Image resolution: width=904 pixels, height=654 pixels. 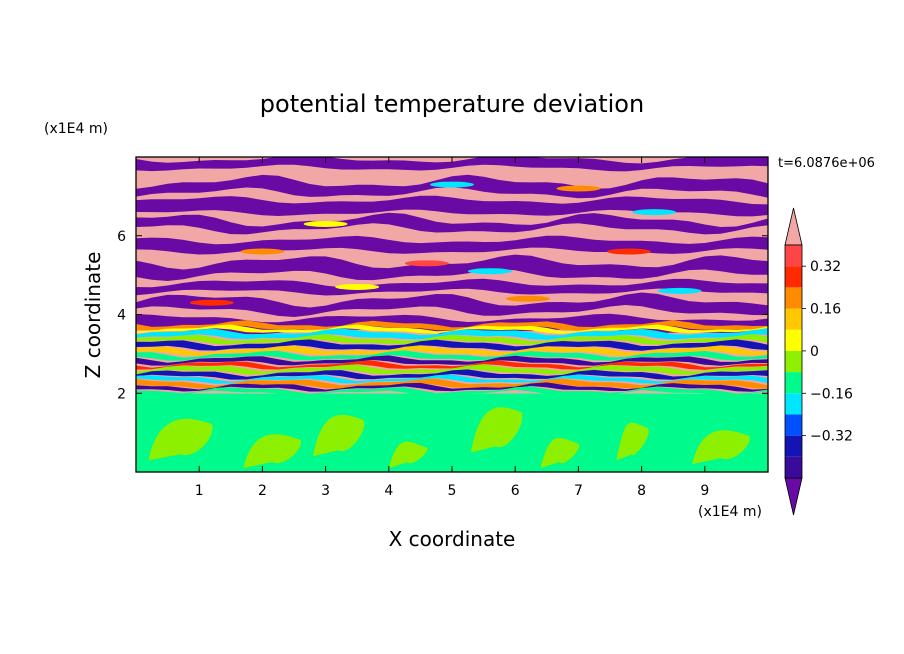 I want to click on x-tick-label: 6, so click(x=515, y=491).